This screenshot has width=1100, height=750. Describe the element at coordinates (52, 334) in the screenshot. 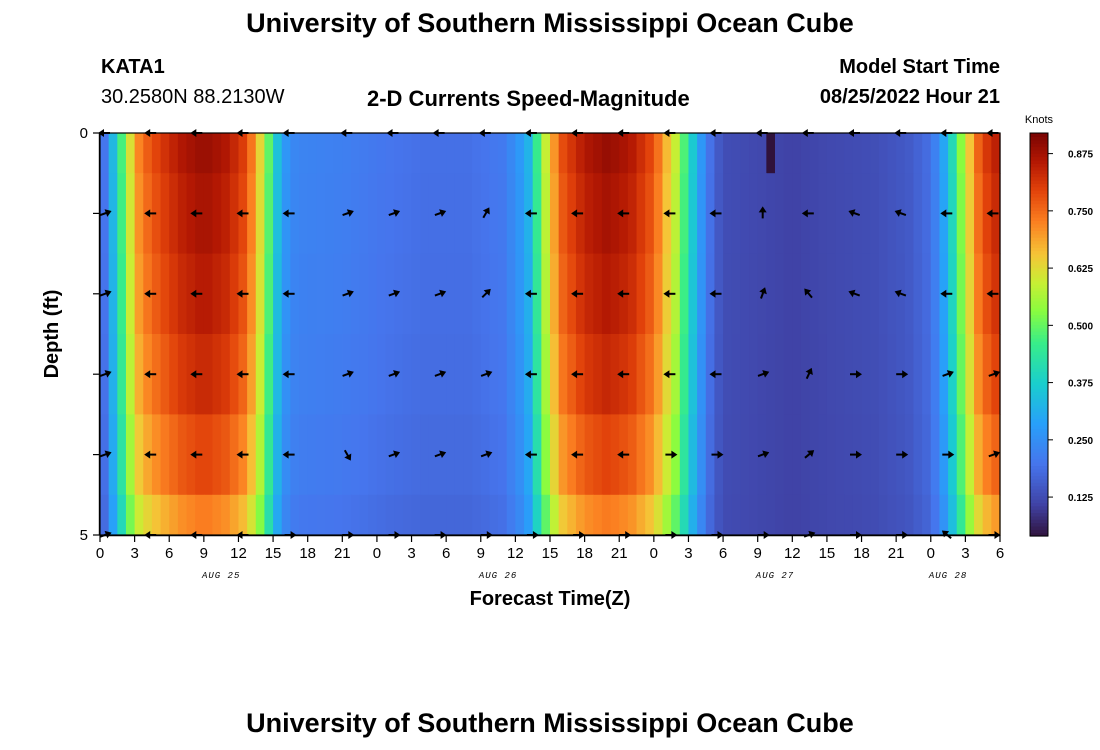

I see `y-axis-label: Depth (ft)` at that location.